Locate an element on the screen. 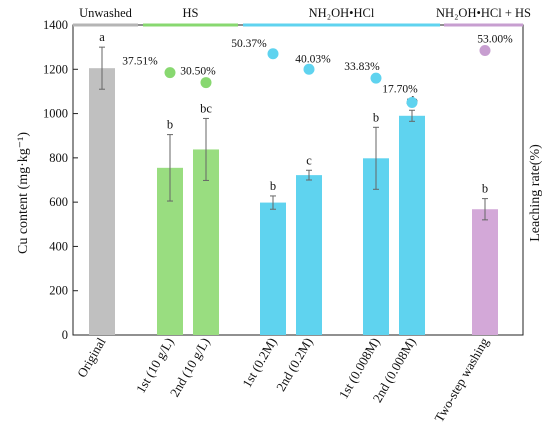 Image resolution: width=550 pixels, height=427 pixels. leaching-rate-label-0: 37.51% is located at coordinates (140, 62).